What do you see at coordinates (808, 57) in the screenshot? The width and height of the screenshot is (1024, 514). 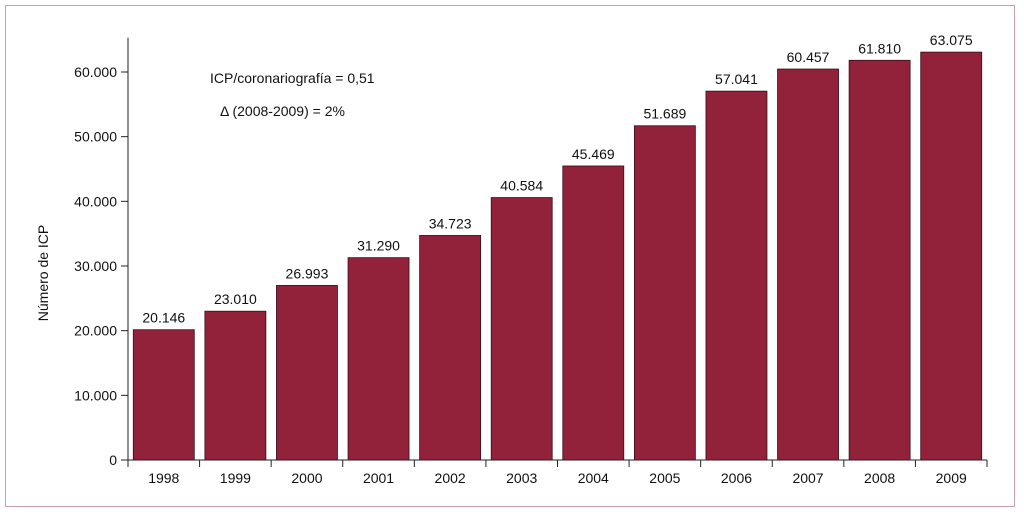 I see `bar-value-label: 60.457` at bounding box center [808, 57].